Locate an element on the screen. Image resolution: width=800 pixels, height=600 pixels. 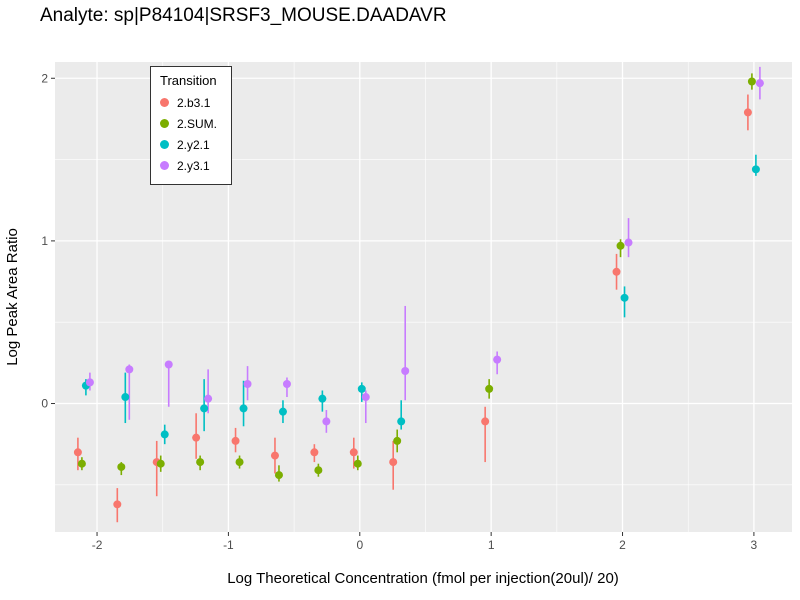
legend-item: 2.b3.1 is located at coordinates (188, 102).